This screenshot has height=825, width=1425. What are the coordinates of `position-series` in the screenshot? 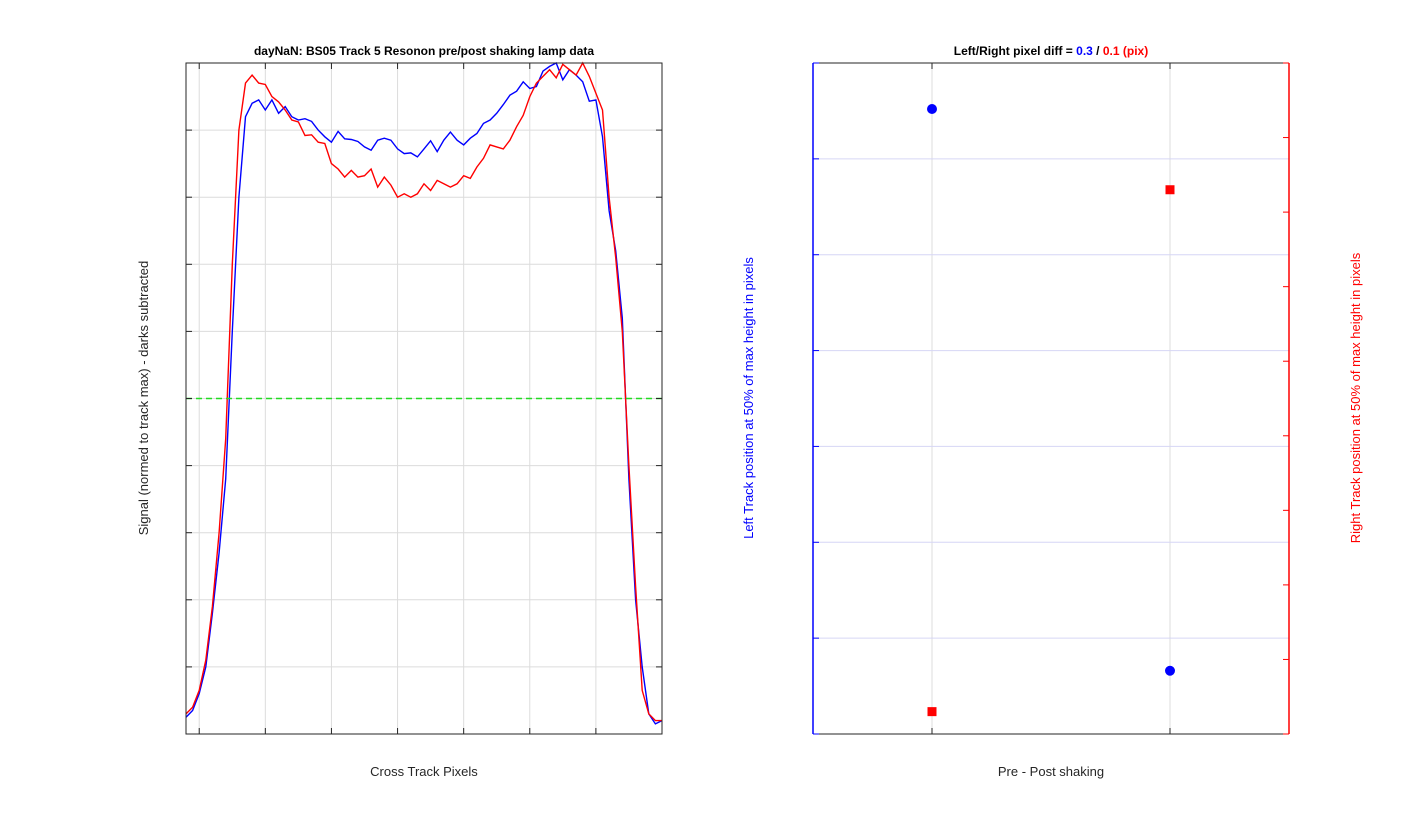 It's located at (1051, 410).